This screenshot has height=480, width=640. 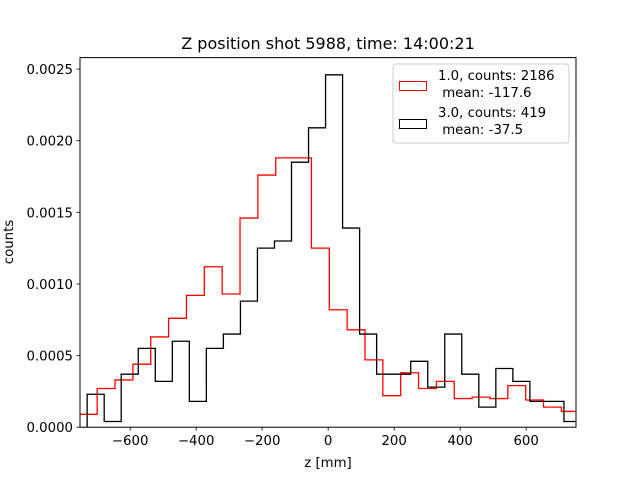 What do you see at coordinates (49, 357) in the screenshot?
I see `y-tick-label: 0.0005` at bounding box center [49, 357].